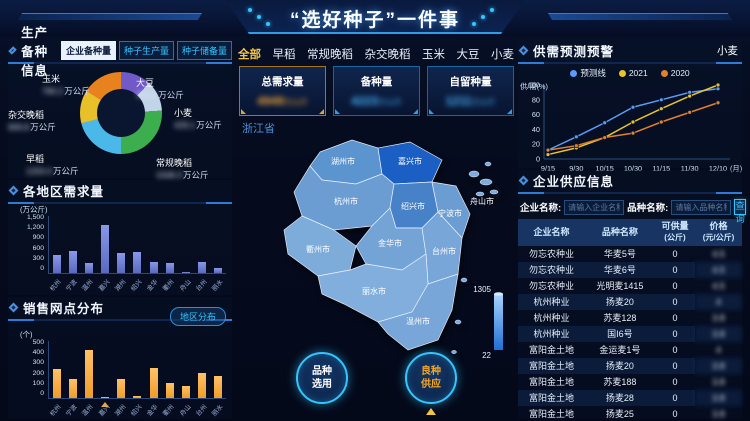 This screenshot has height=421, width=750. Describe the element at coordinates (632, 212) in the screenshot. I see `supply-search-bar: 企业名称: 品种名称: 查询` at that location.